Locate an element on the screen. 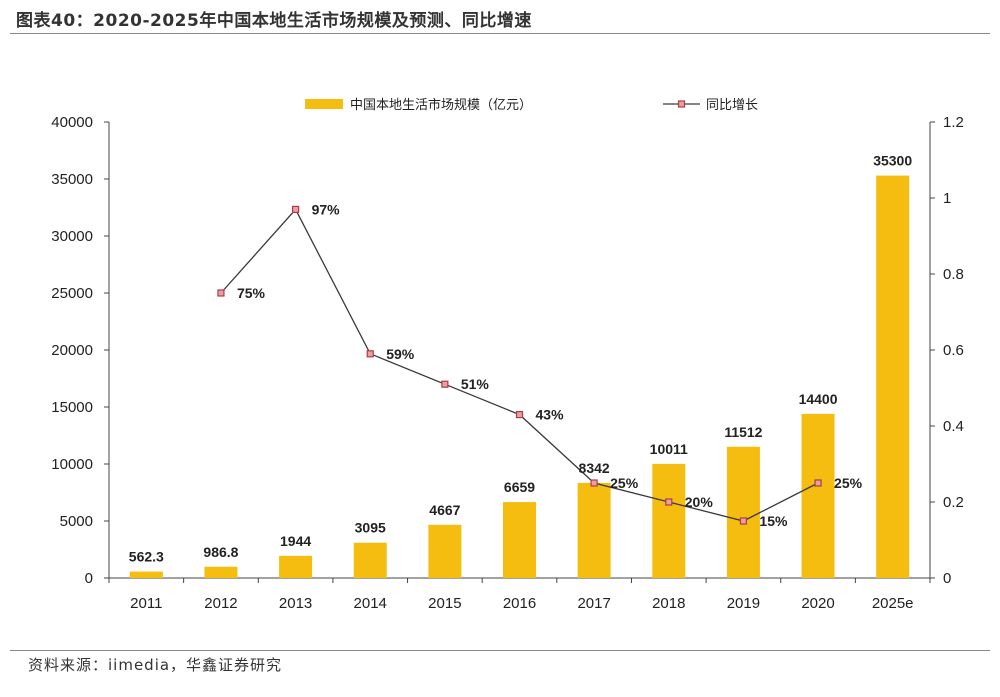 Image resolution: width=1000 pixels, height=697 pixels. x-tick-label: 2017 is located at coordinates (593, 603).